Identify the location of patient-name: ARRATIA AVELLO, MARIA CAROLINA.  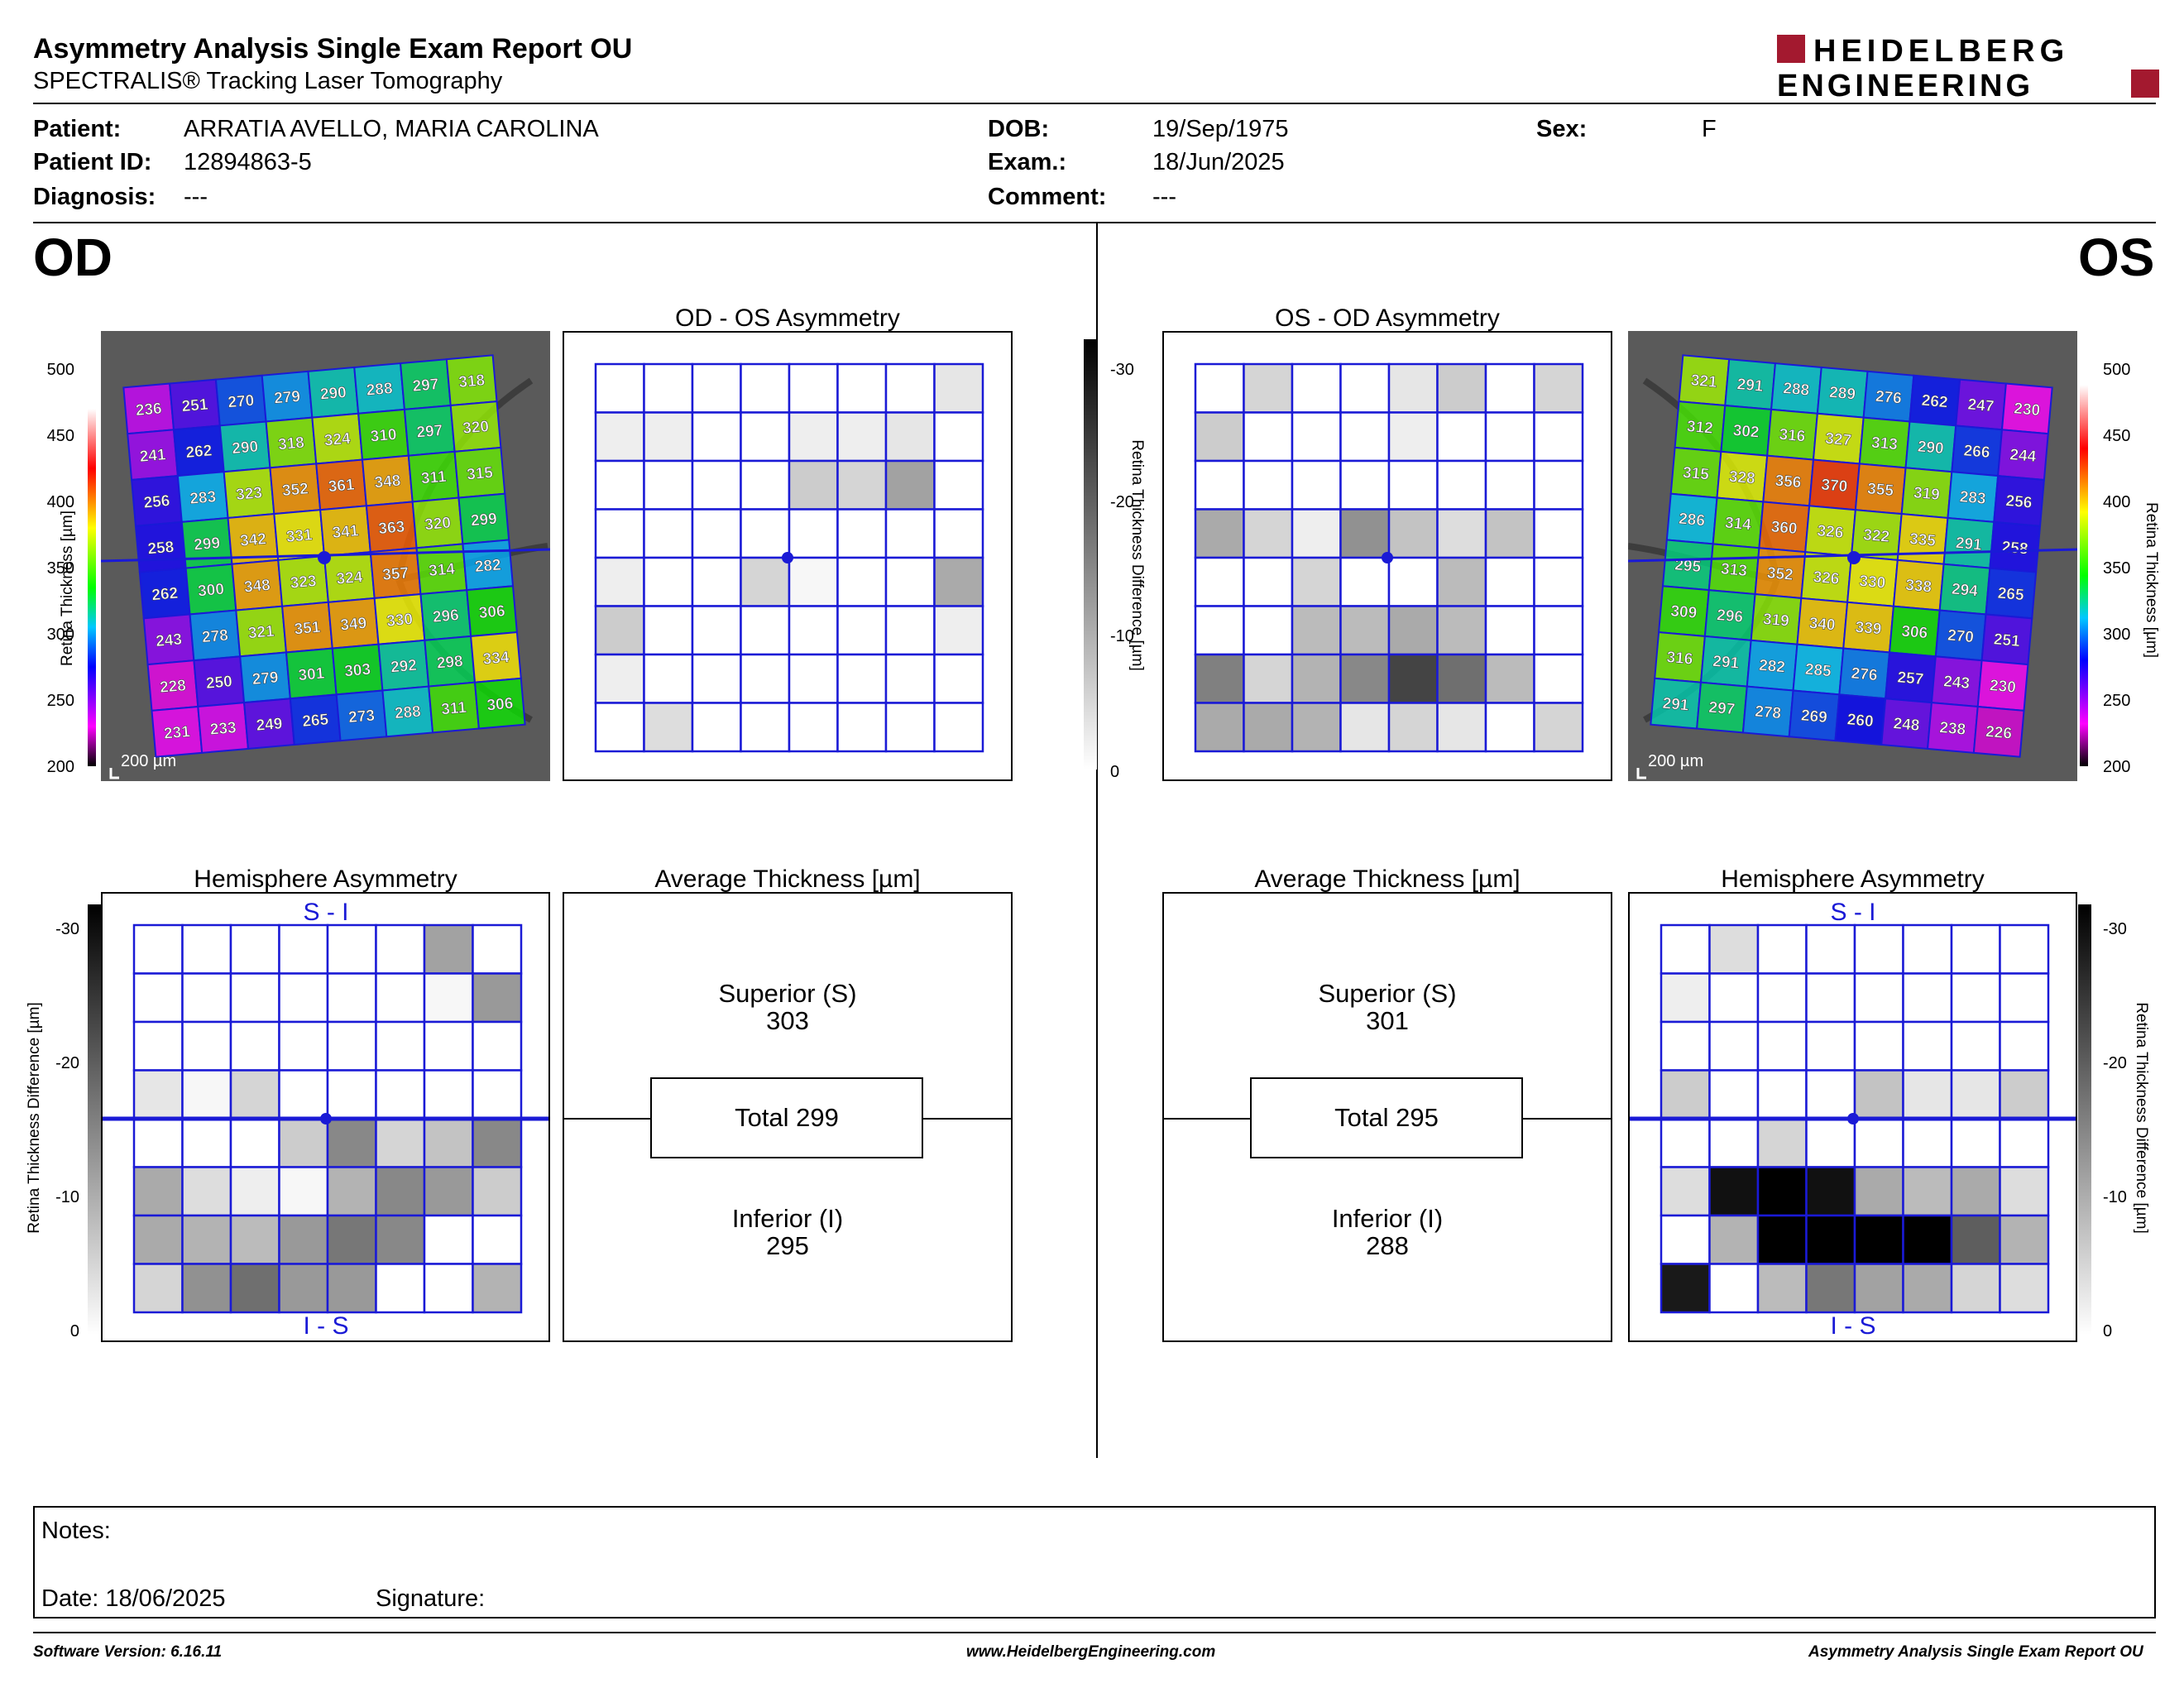
(391, 129).